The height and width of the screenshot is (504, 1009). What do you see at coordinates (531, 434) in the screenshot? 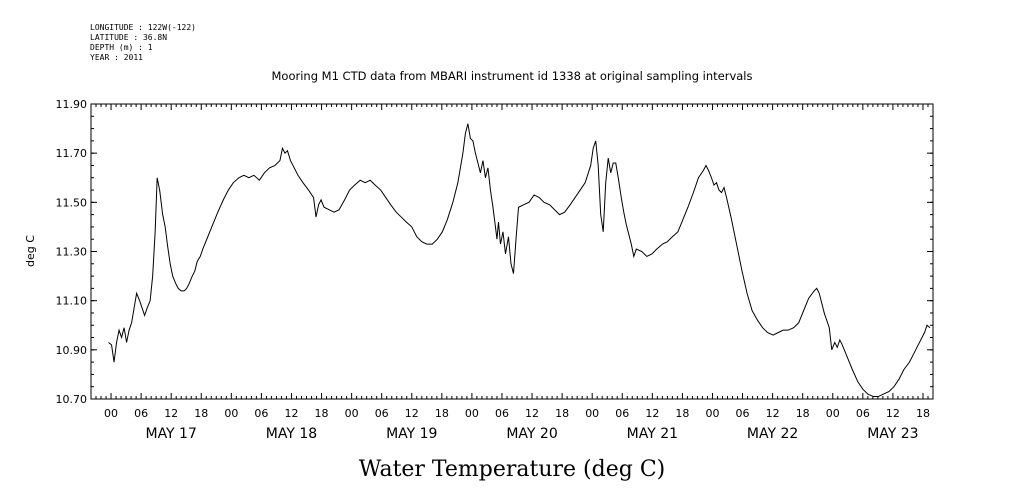
I see `x-day-label: MAY 20` at bounding box center [531, 434].